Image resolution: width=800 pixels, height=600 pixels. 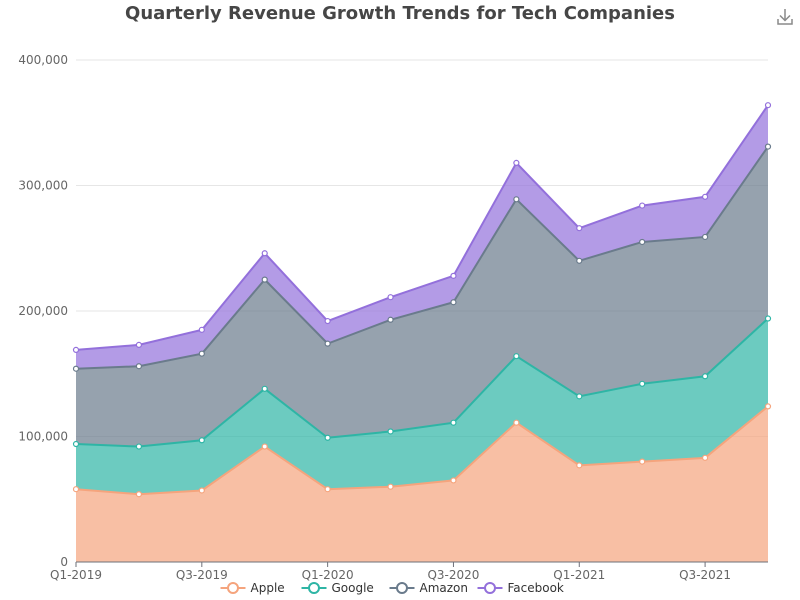 I want to click on legend-item-google: Google, so click(x=337, y=588).